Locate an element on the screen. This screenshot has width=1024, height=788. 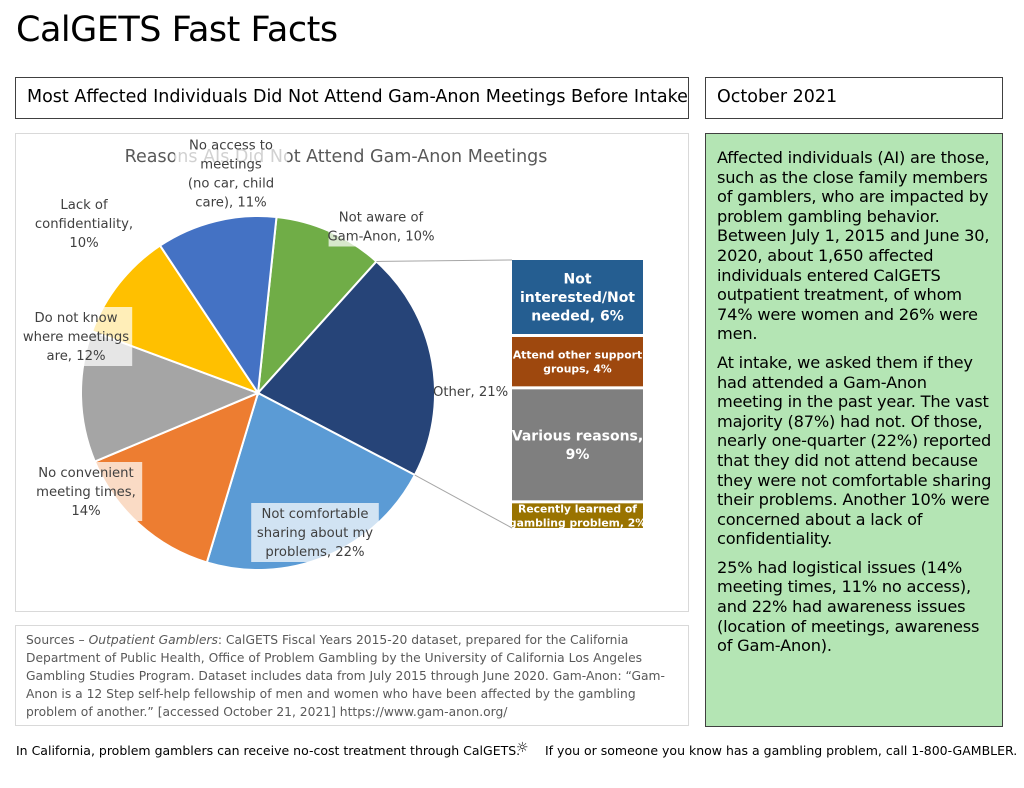
connector-line-bottom is located at coordinates (463, 501).